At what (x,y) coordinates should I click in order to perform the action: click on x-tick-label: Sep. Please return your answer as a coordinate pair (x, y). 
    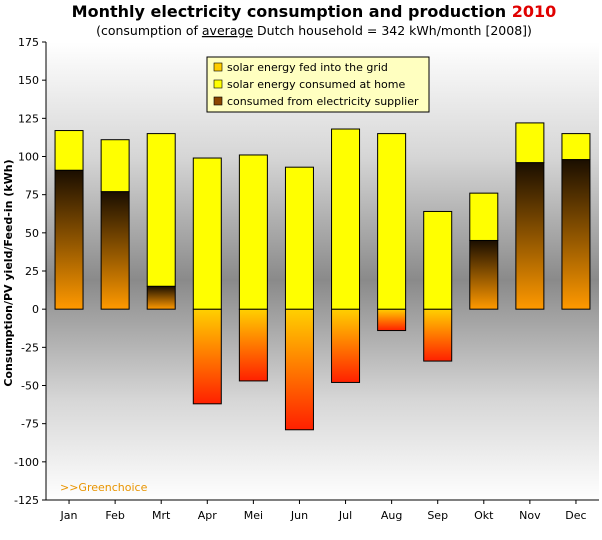
    Looking at the image, I should click on (437, 515).